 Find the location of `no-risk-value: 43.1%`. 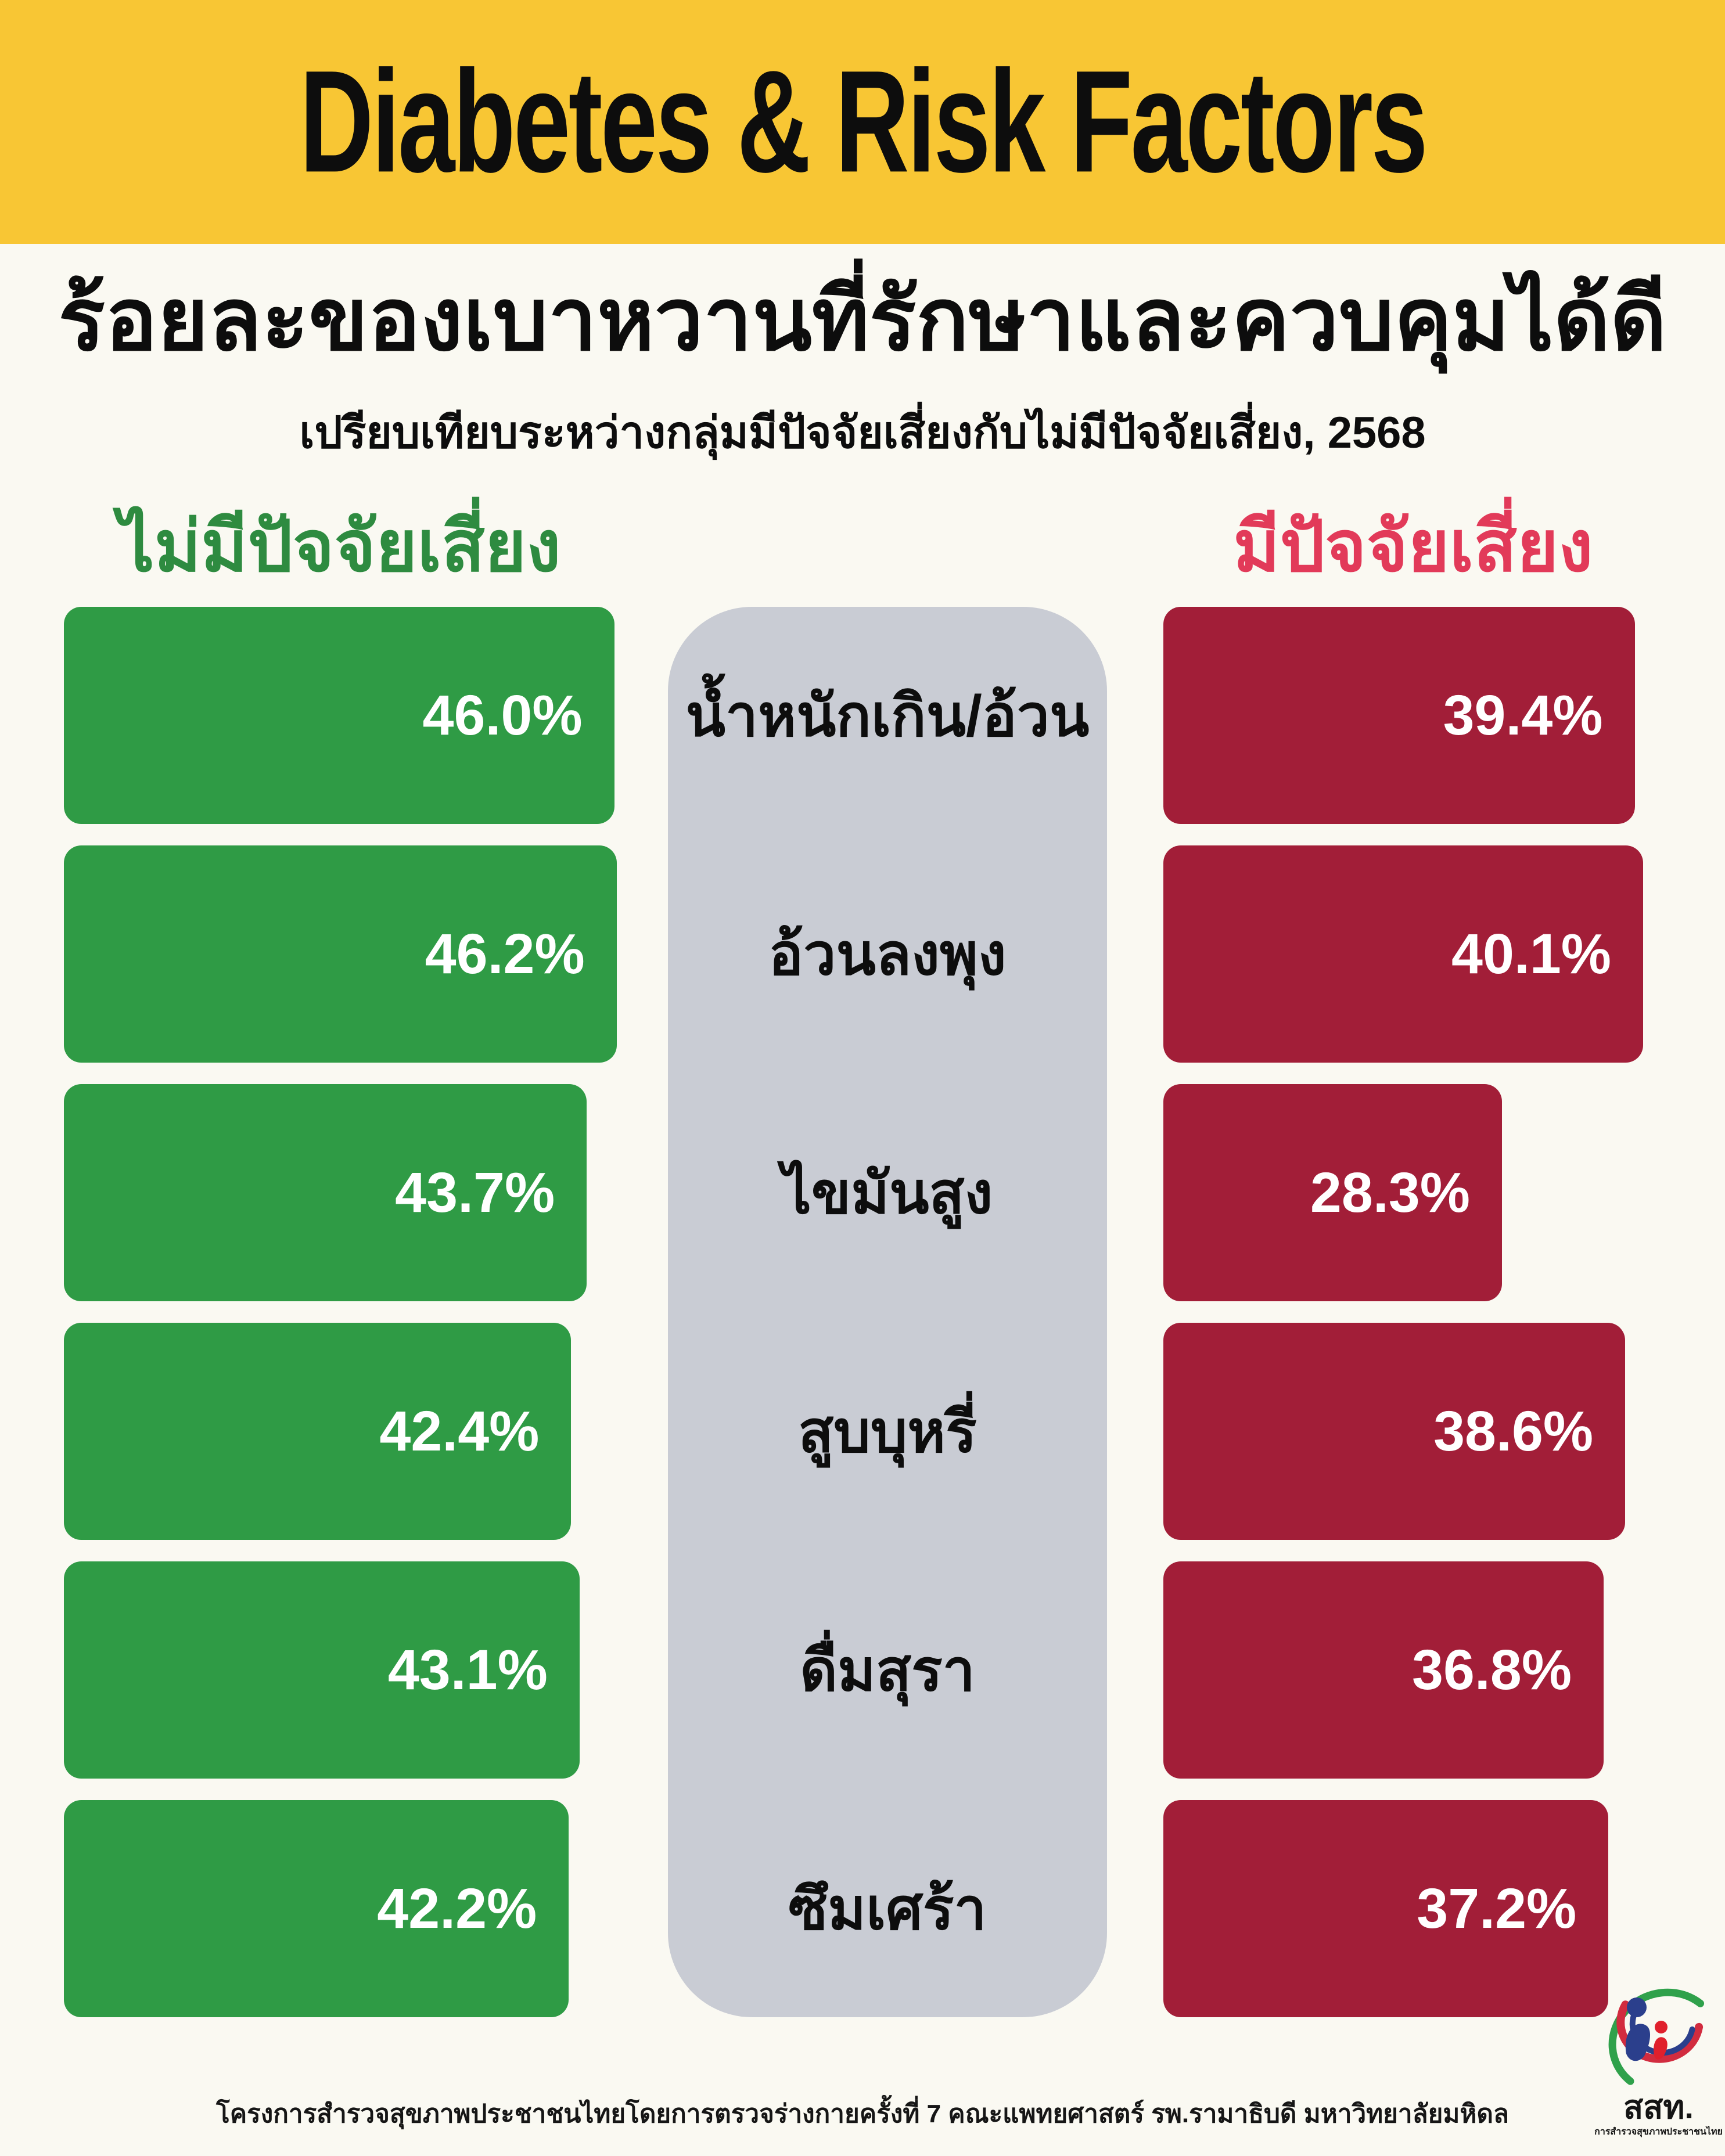

no-risk-value: 43.1% is located at coordinates (467, 1669).